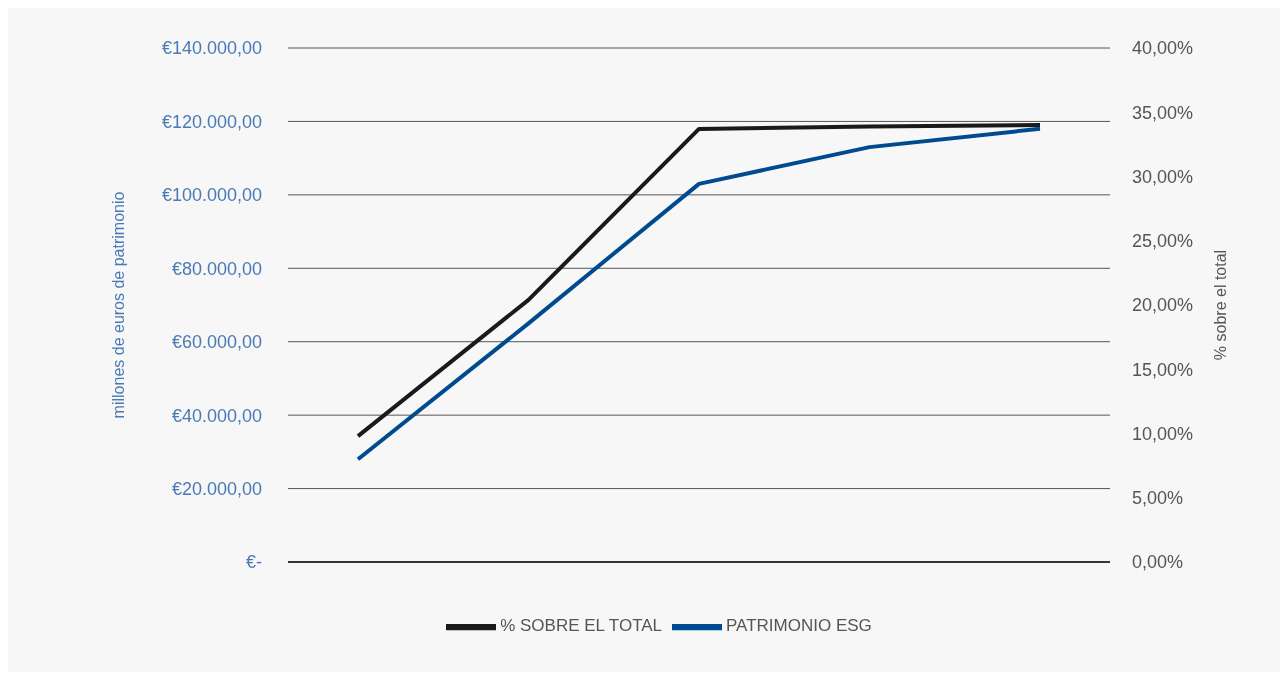 The width and height of the screenshot is (1288, 680). I want to click on y2-tick-label: 15,00%, so click(1163, 369).